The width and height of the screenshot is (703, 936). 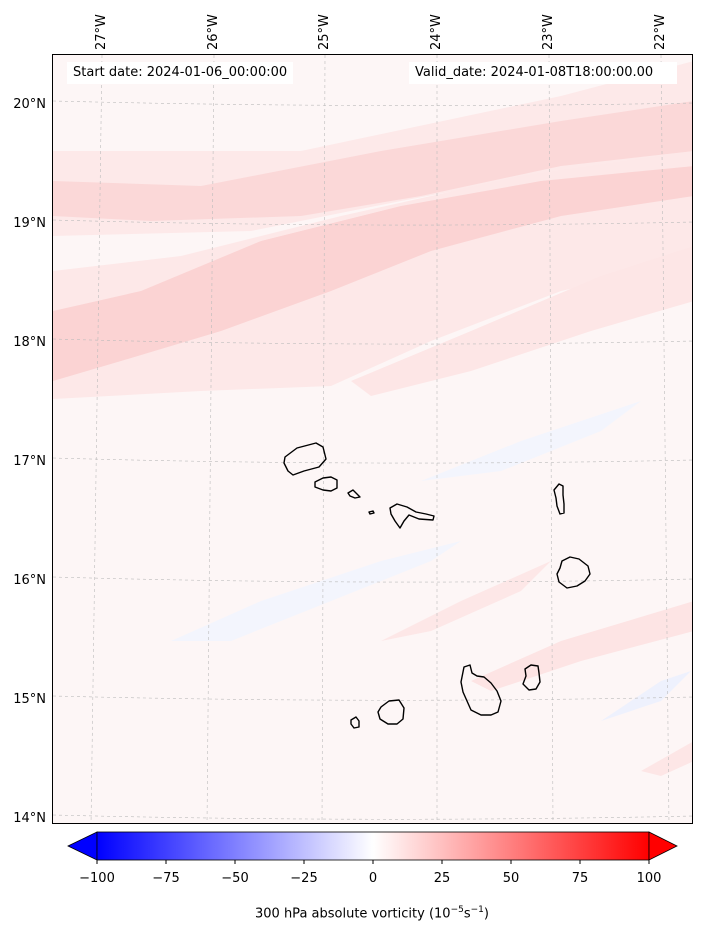 What do you see at coordinates (29, 580) in the screenshot?
I see `lat-label-16n: 16°N` at bounding box center [29, 580].